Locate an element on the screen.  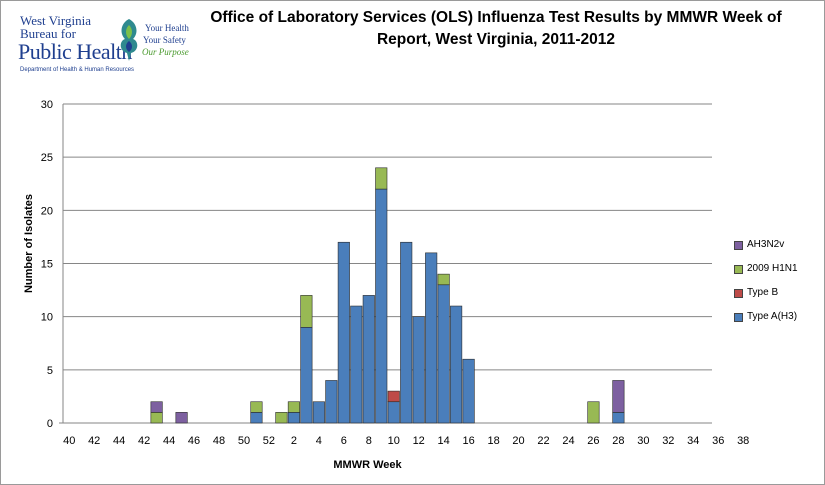
logo-text-line2: Bureau for is located at coordinates (48, 33).